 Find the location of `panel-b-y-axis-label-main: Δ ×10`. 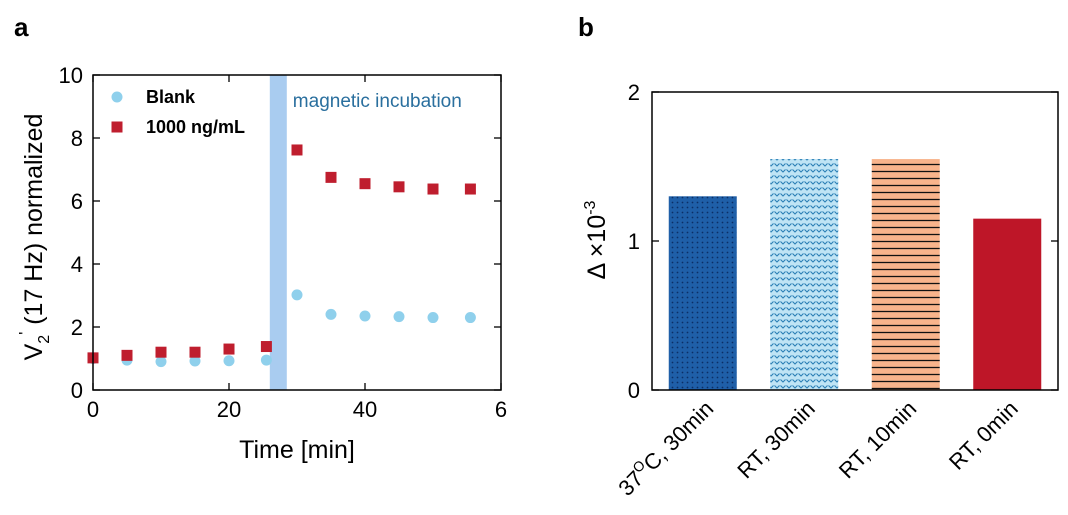

panel-b-y-axis-label-main: Δ ×10 is located at coordinates (597, 247).